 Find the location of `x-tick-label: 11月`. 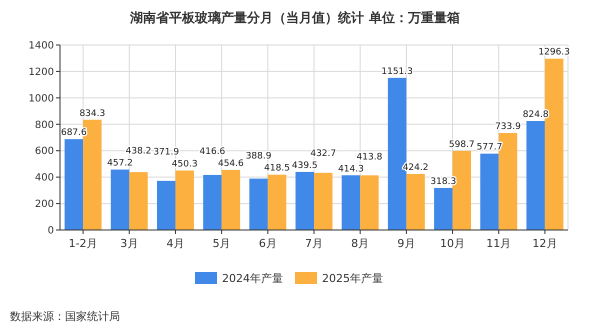

x-tick-label: 11月 is located at coordinates (499, 243).